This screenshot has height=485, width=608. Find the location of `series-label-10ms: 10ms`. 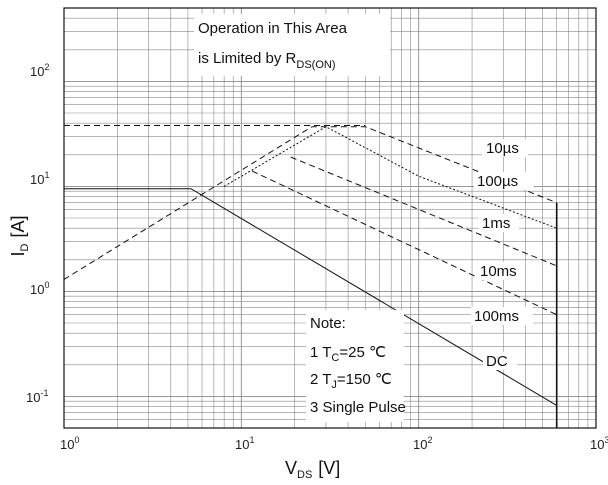

series-label-10ms: 10ms is located at coordinates (498, 271).